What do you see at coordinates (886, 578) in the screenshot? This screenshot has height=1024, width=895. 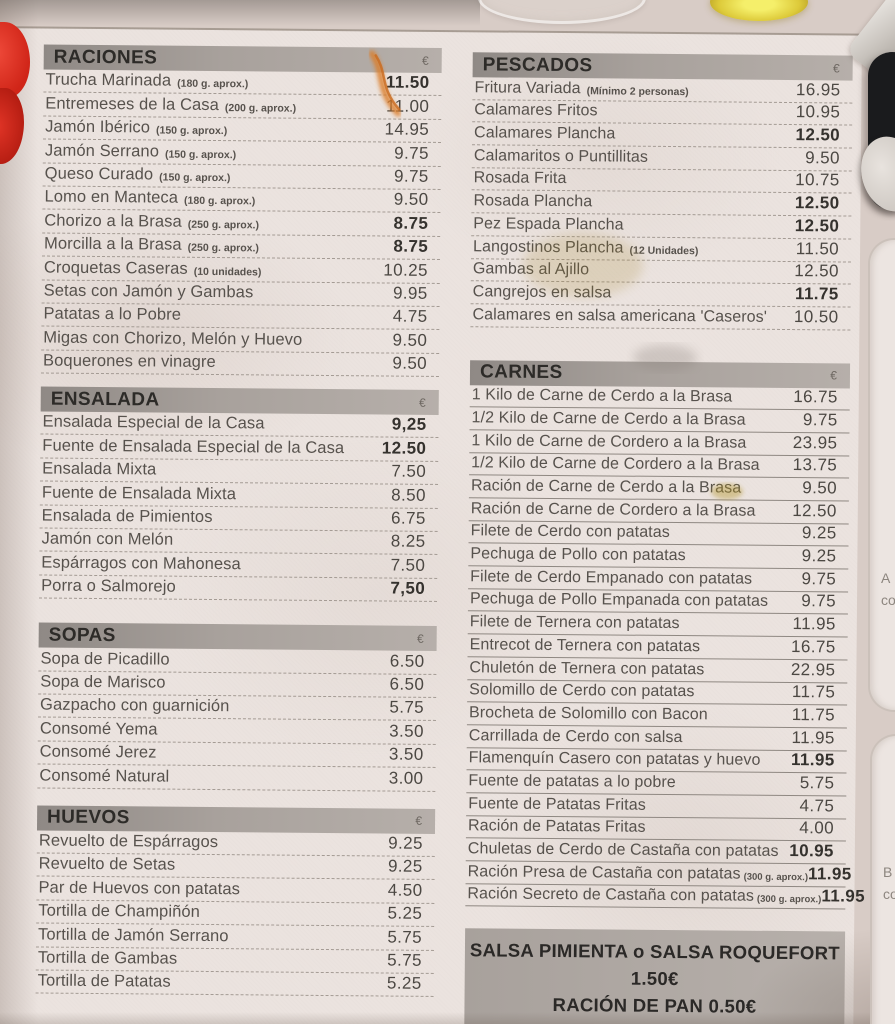 I see `card-text-fragment: A` at bounding box center [886, 578].